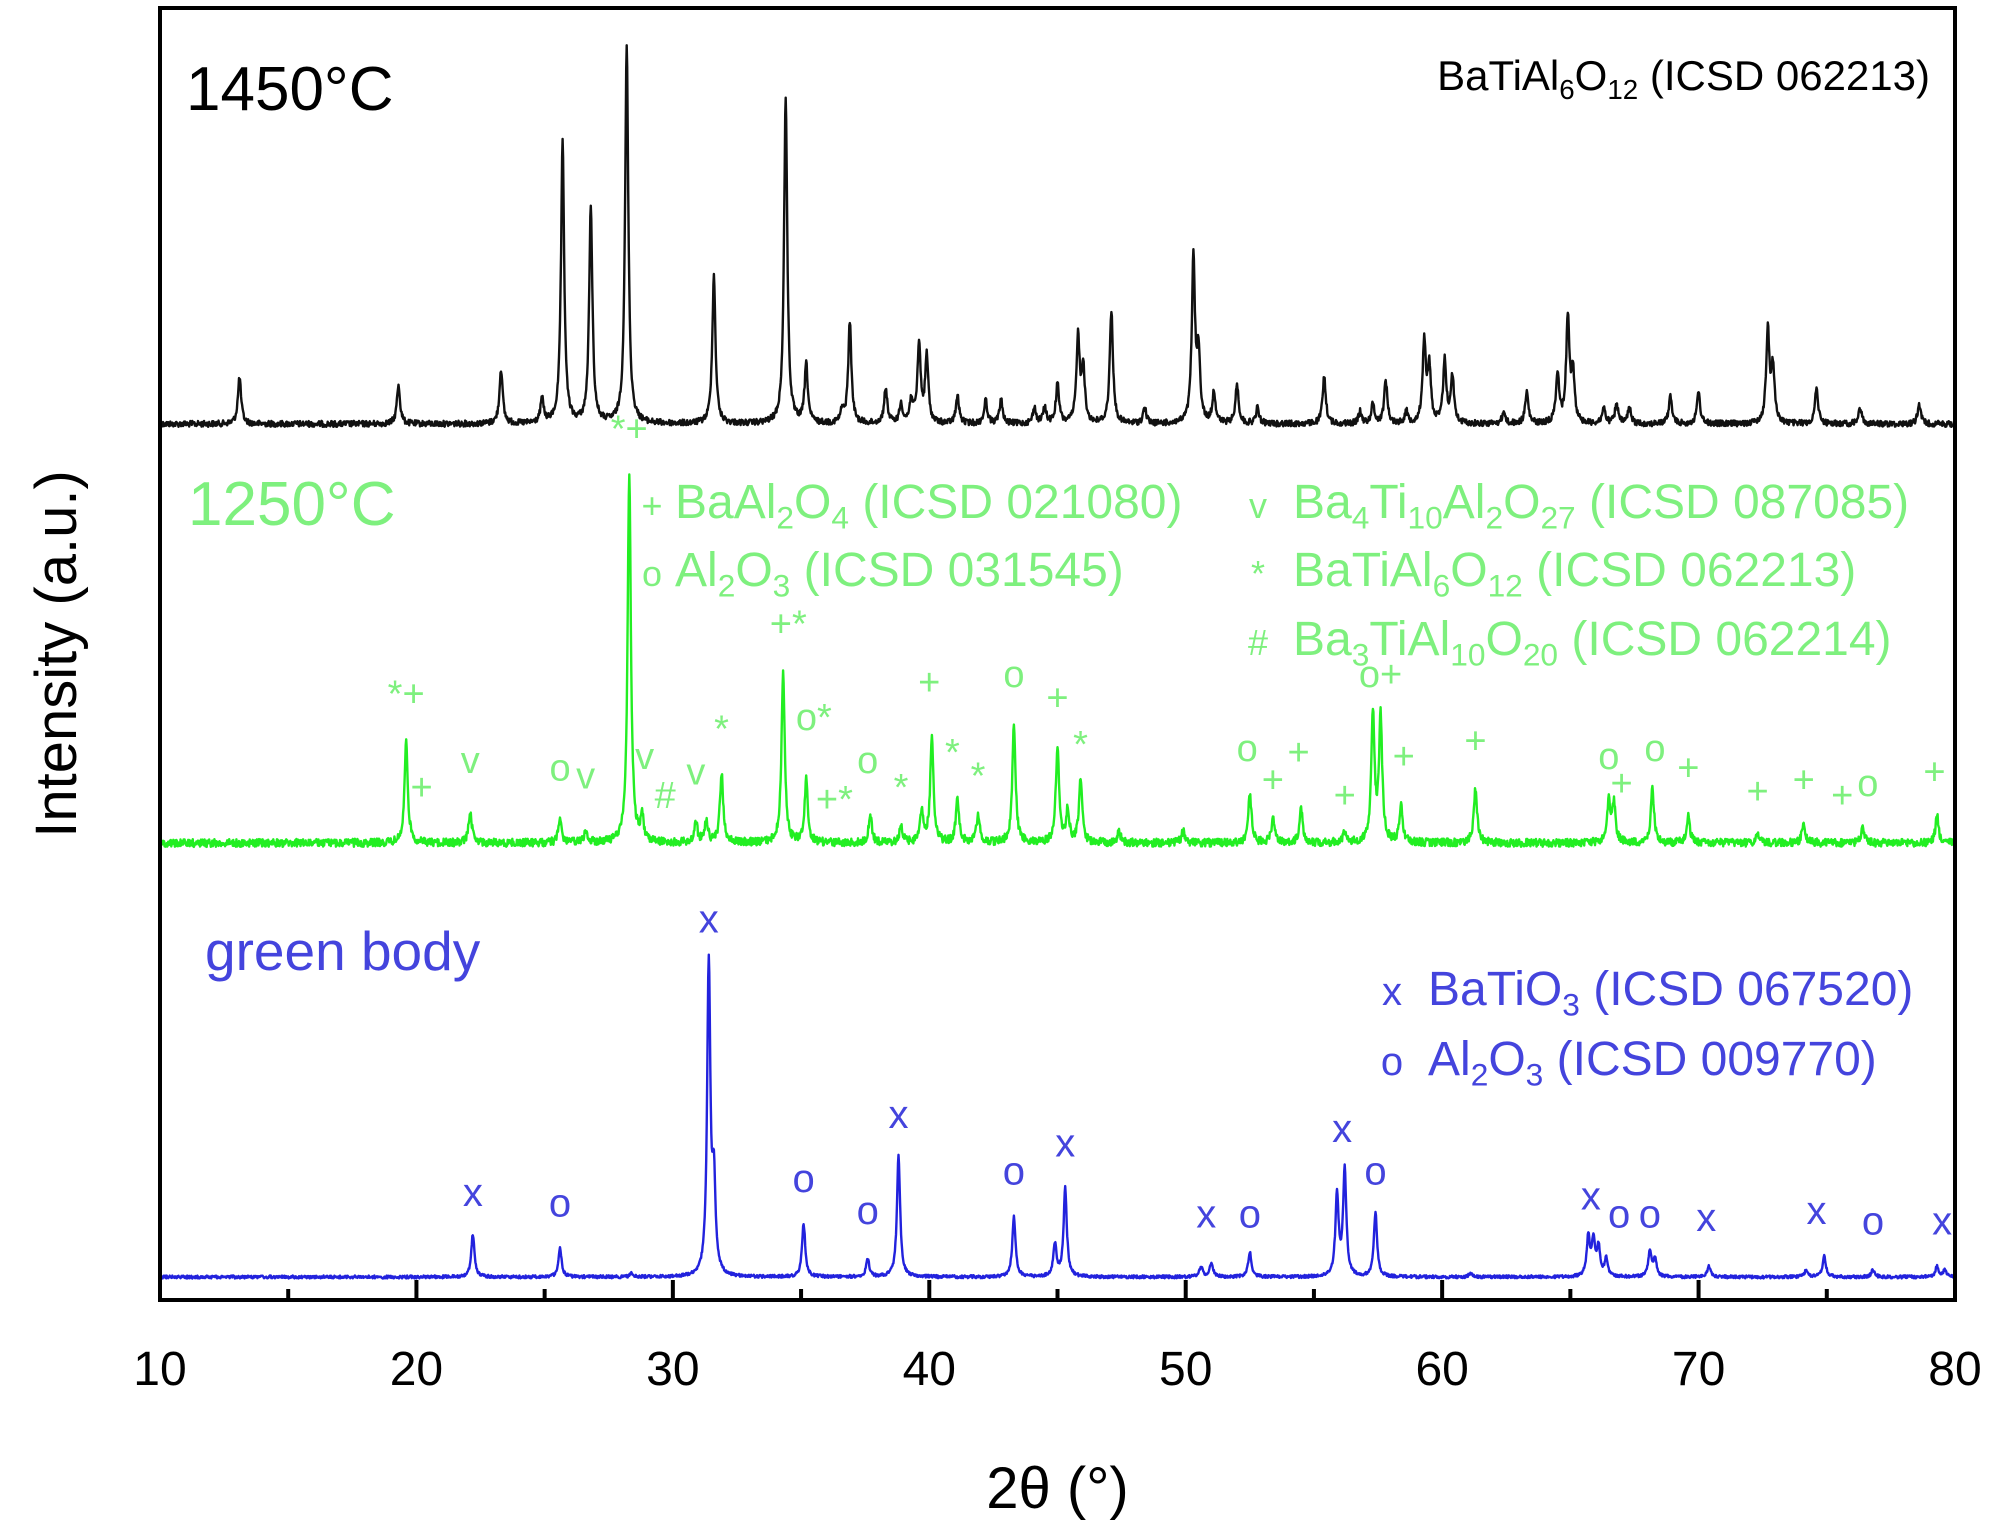 The image size is (1990, 1533). I want to click on legend-1250-symbol: #, so click(1258, 642).